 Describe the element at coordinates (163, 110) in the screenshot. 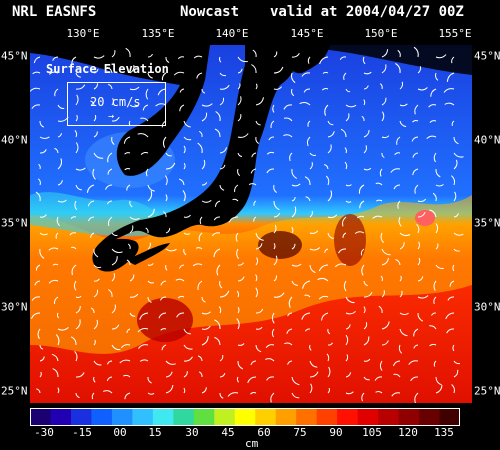

I see `korea-landmass` at that location.